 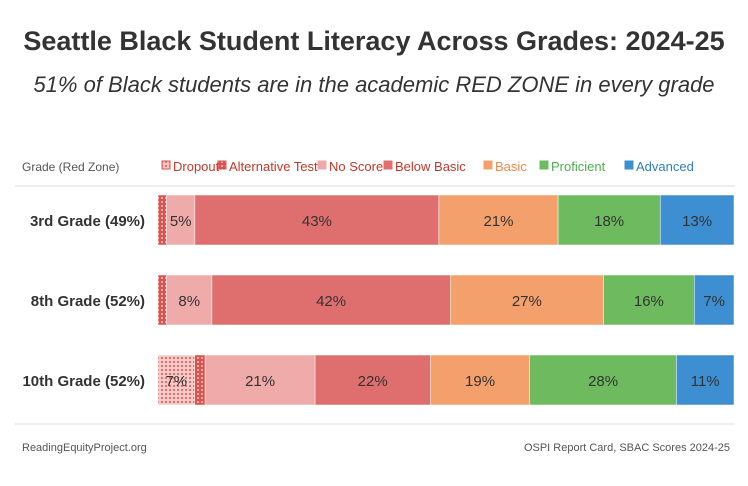 I want to click on data-label: 13%, so click(x=697, y=221).